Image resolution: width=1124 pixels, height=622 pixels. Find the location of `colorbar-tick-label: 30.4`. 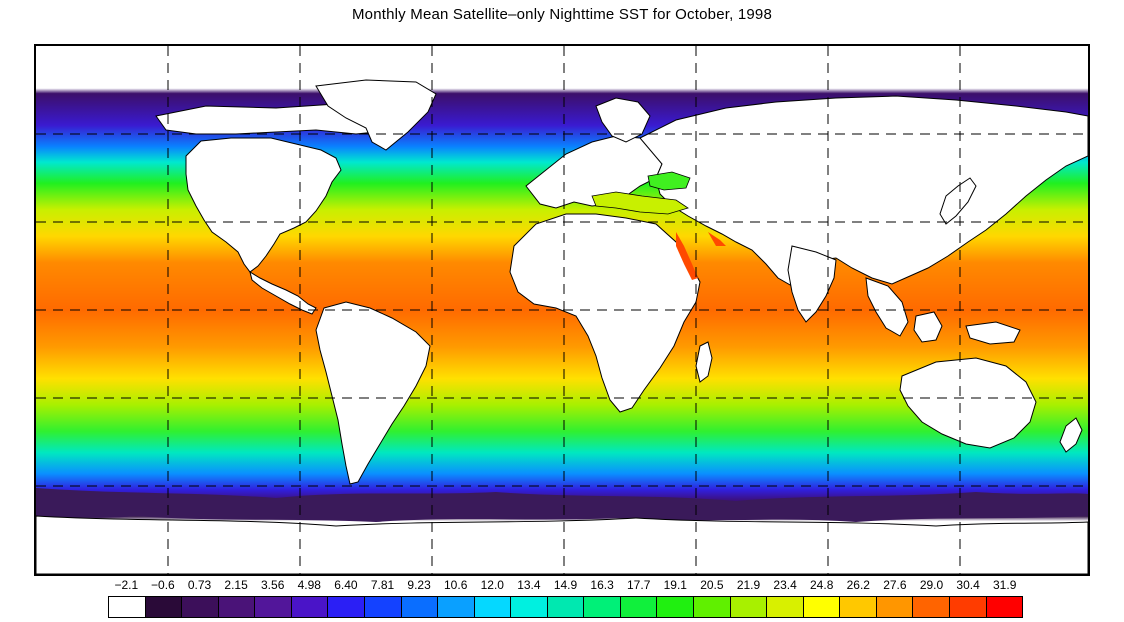

colorbar-tick-label: 30.4 is located at coordinates (968, 585).